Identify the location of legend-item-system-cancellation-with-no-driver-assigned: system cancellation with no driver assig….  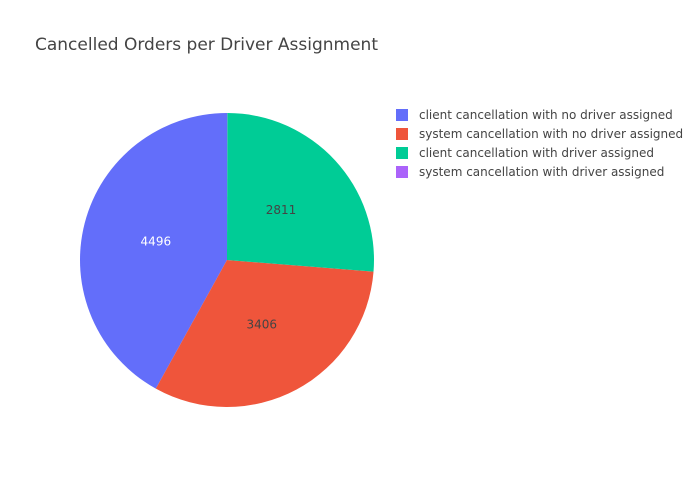
(539, 134).